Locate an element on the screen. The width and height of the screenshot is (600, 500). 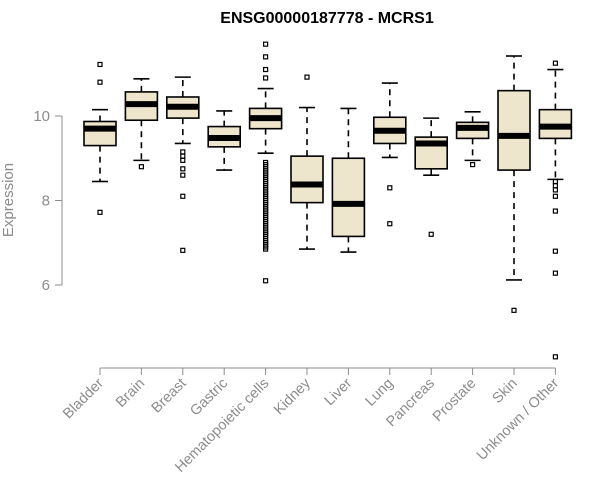
box-hematopoietic-cells is located at coordinates (265, 162).